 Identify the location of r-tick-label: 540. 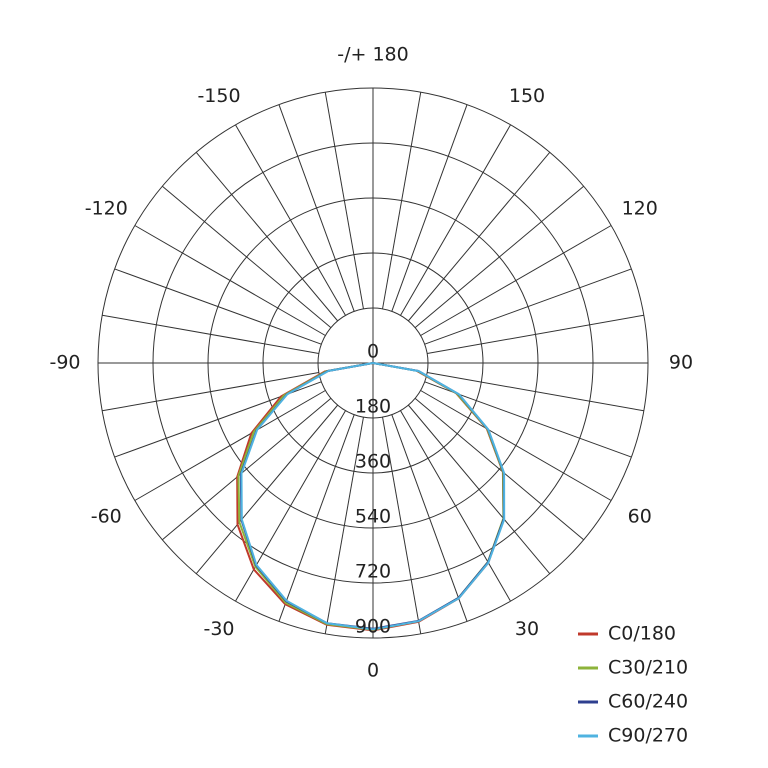
(373, 517).